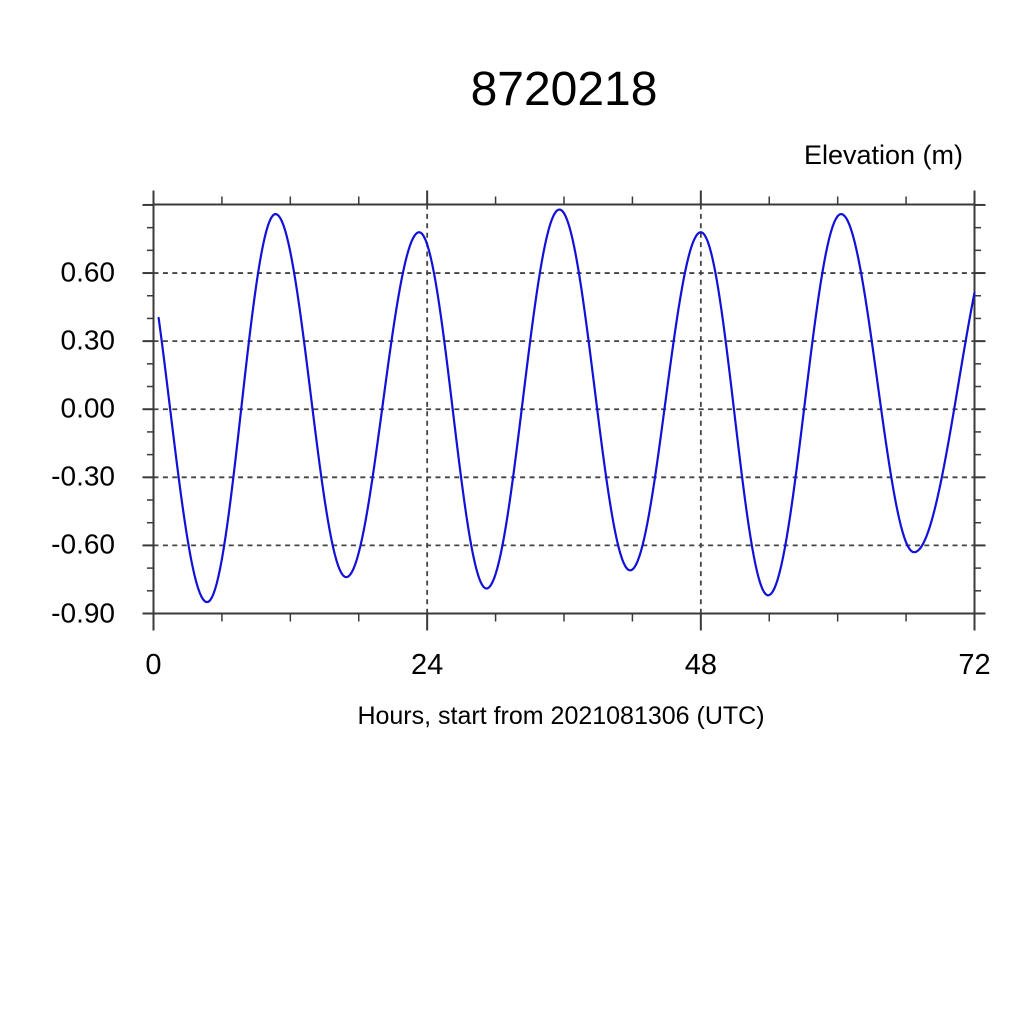  What do you see at coordinates (564, 89) in the screenshot?
I see `chart-title: 8720218` at bounding box center [564, 89].